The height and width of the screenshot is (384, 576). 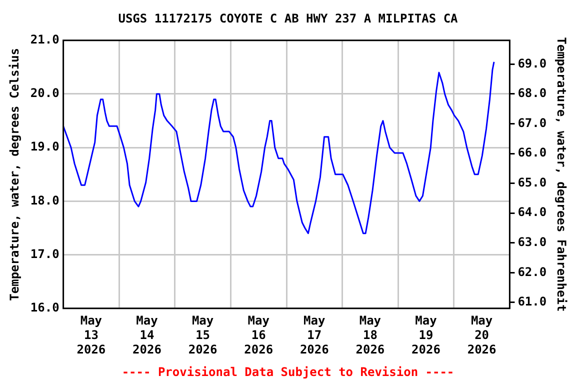 I want to click on y-tick-label: 17.0, so click(x=45, y=253).